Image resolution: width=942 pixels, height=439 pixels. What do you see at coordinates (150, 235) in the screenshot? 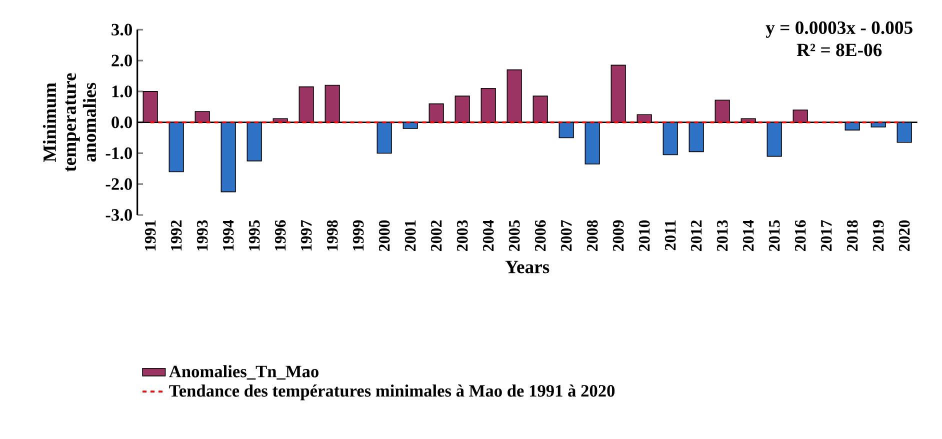
I see `x-tick-label: 1991` at bounding box center [150, 235].